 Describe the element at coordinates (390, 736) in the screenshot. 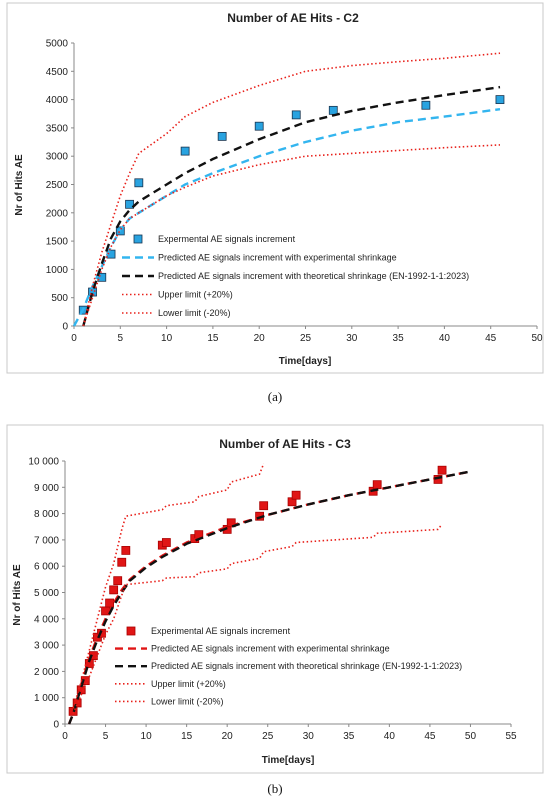

I see `panel-b-xtick-label: 40` at that location.